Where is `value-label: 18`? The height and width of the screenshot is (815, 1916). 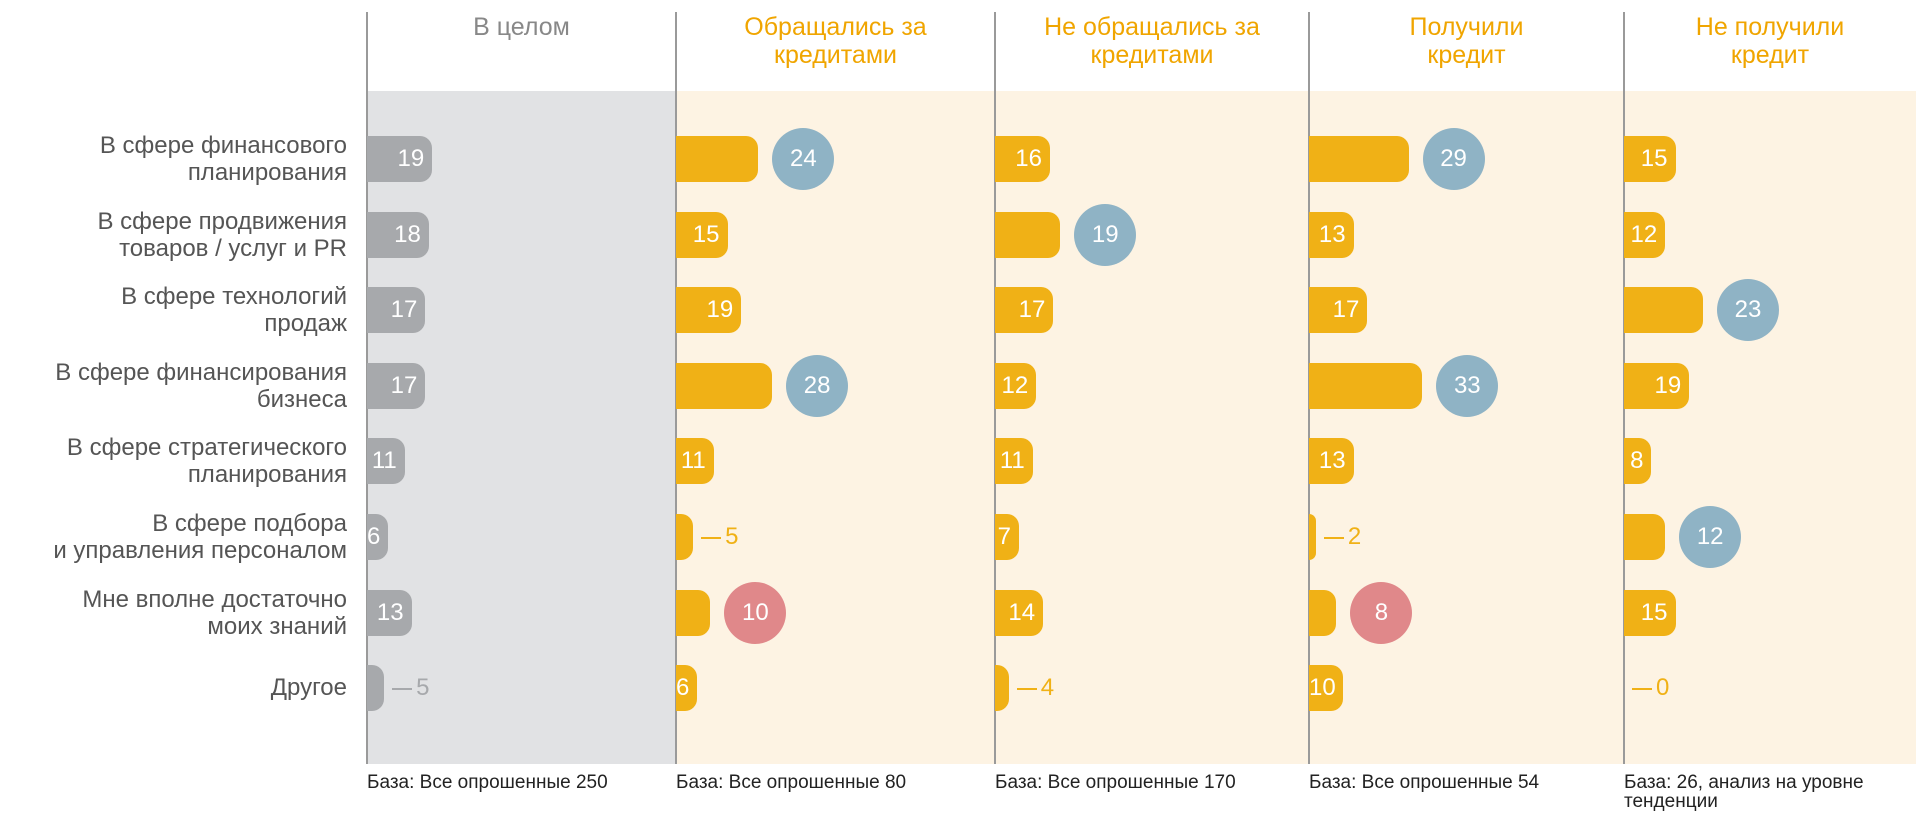 value-label: 18 is located at coordinates (407, 234).